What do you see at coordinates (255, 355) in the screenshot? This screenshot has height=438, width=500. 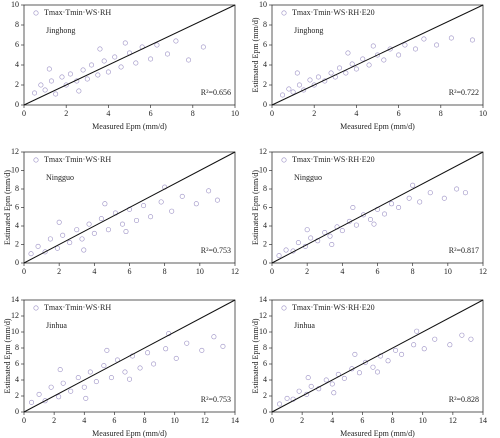 I see `y-axis-title: Estimated Epm (mm/d)` at bounding box center [255, 355].